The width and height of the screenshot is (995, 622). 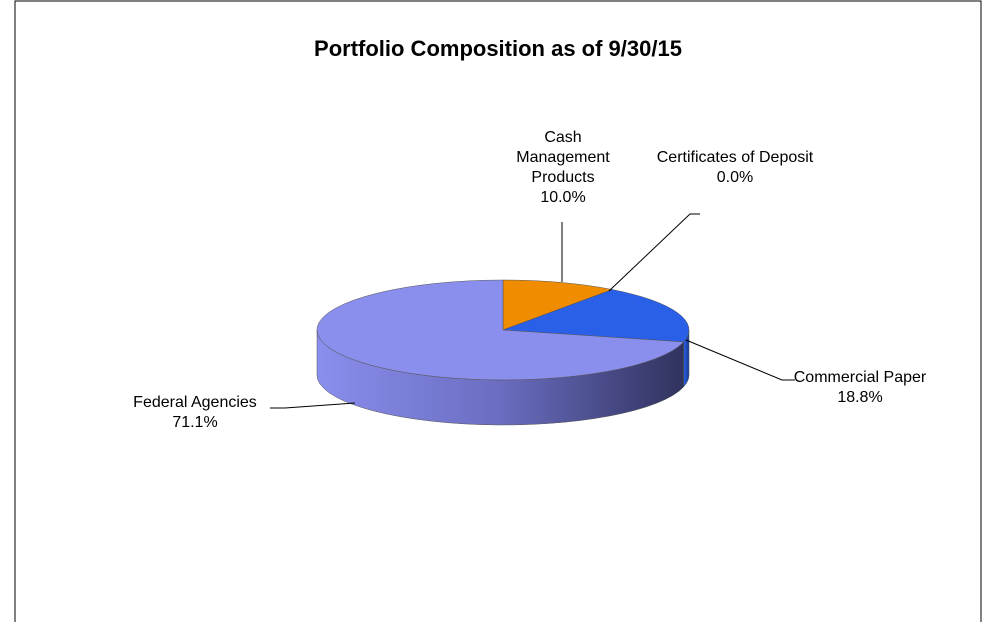 I want to click on data-label: Commercial Paper 18.8%, so click(x=860, y=388).